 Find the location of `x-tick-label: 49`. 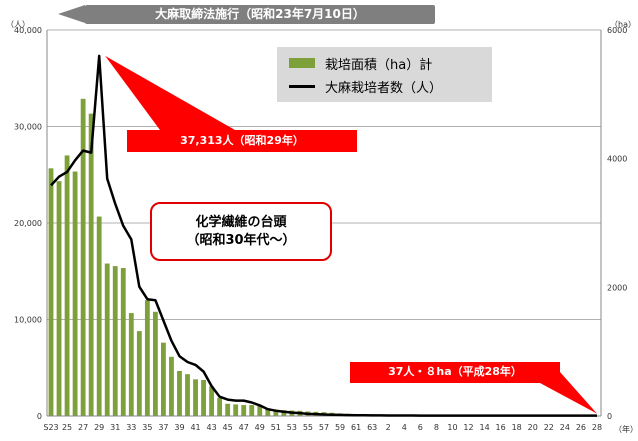

x-tick-label: 49 is located at coordinates (260, 427).